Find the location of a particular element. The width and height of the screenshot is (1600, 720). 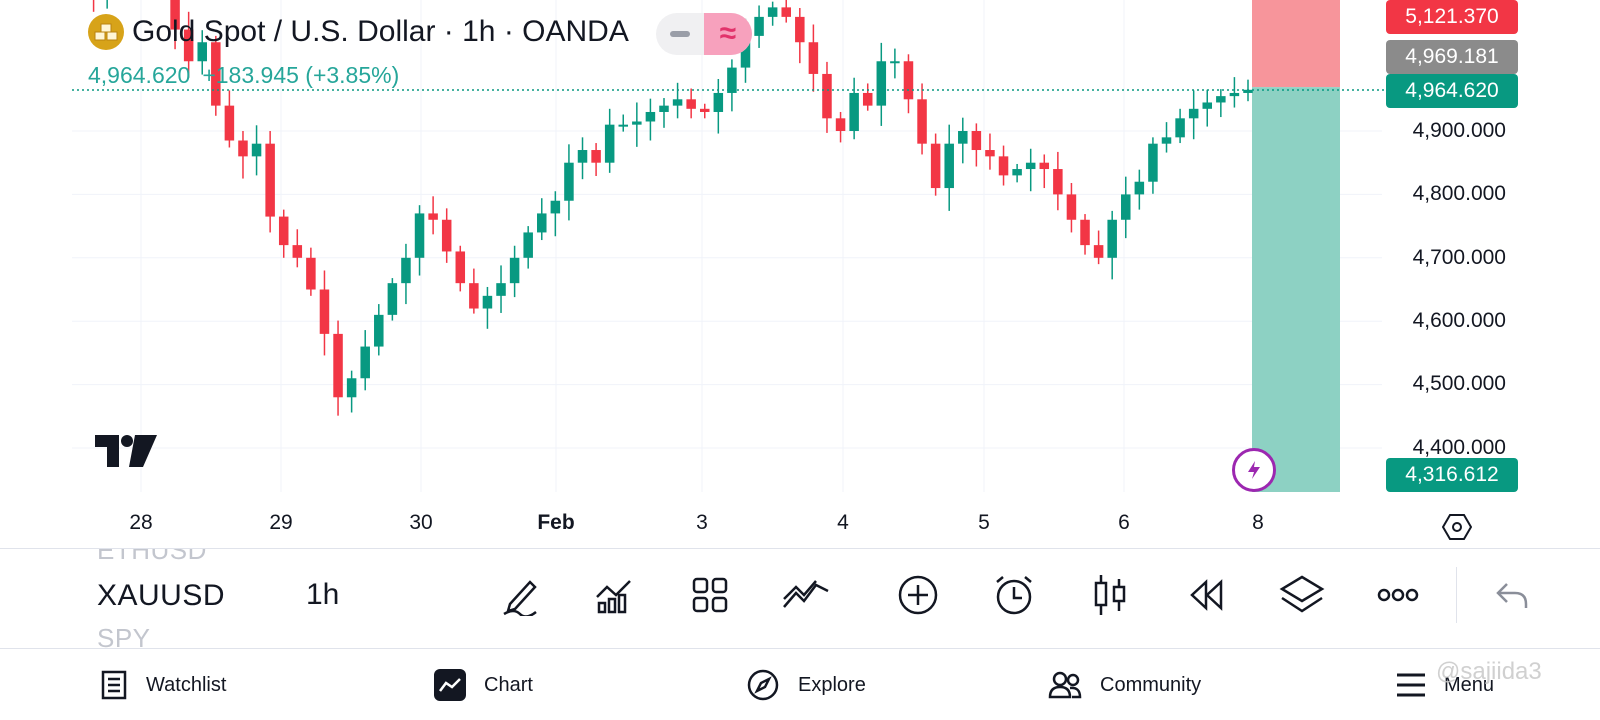

alarm-icon is located at coordinates (1014, 595).